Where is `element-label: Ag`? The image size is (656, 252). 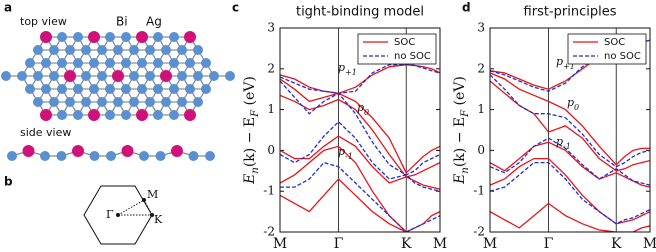 element-label: Ag is located at coordinates (154, 22).